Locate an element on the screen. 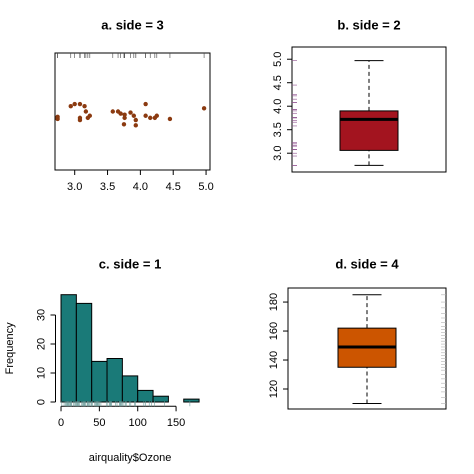 The height and width of the screenshot is (474, 474). y-tick-label: 180 is located at coordinates (274, 302).